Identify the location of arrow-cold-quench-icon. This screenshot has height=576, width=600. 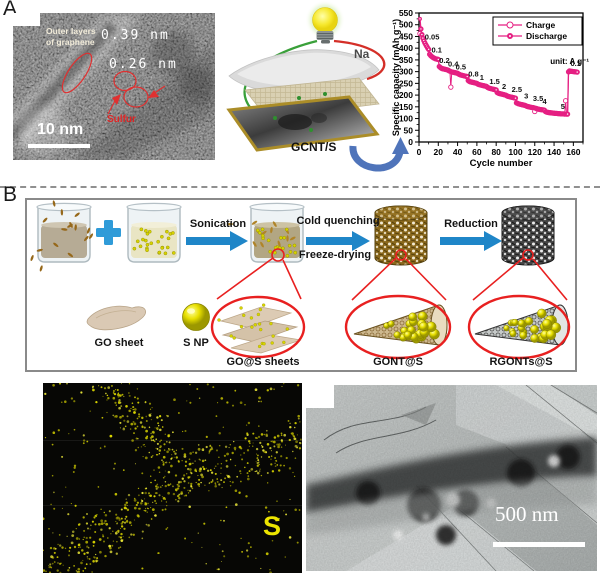
(338, 241).